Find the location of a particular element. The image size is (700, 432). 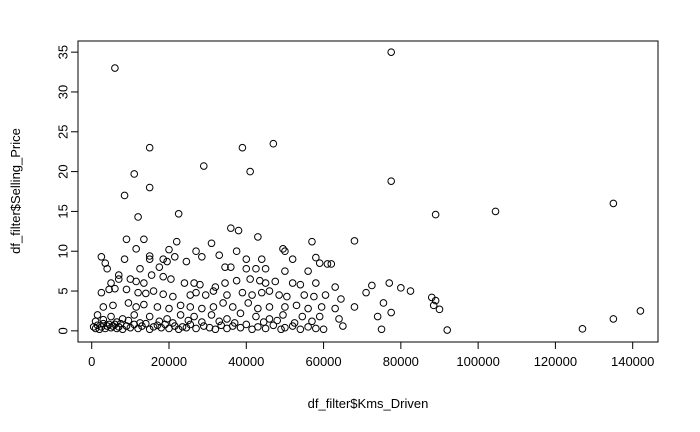

x-tick-label: 140000 is located at coordinates (632, 361).